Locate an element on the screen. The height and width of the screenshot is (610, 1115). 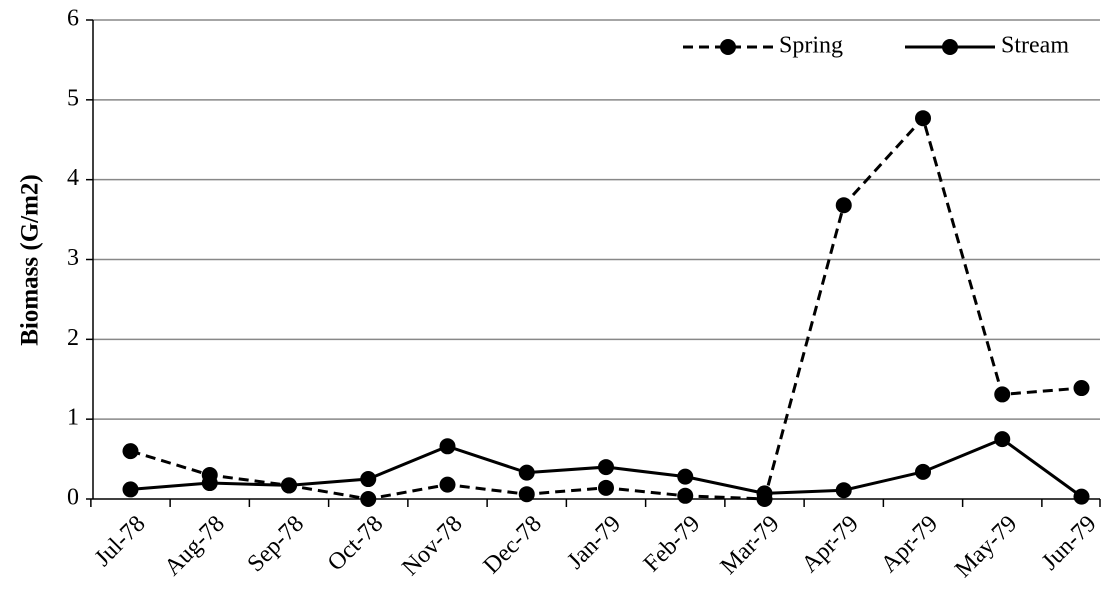
legend-label: Spring is located at coordinates (811, 46).